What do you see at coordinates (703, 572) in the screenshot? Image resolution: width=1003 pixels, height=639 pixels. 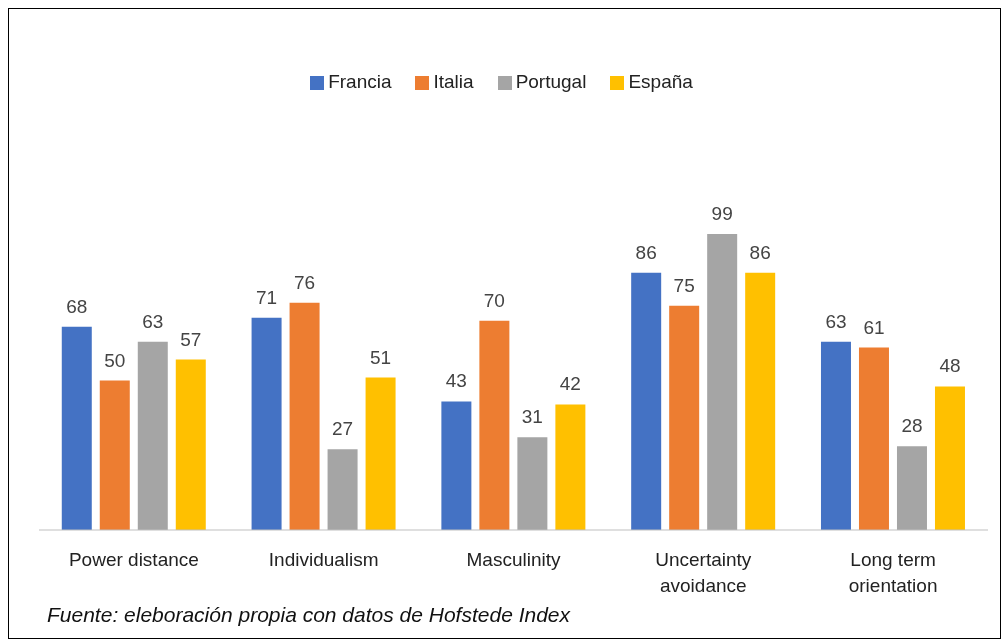 I see `x-tick-label: Uncertainty avoidance` at bounding box center [703, 572].